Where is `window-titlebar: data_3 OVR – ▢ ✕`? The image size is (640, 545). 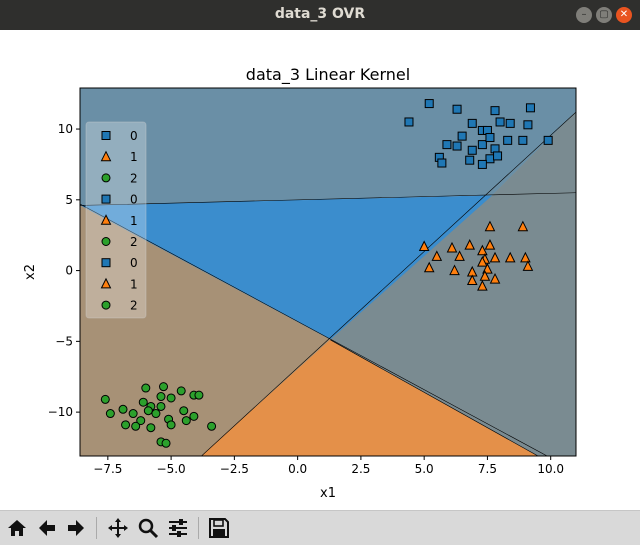
window-titlebar: data_3 OVR – ▢ ✕ is located at coordinates (320, 15).